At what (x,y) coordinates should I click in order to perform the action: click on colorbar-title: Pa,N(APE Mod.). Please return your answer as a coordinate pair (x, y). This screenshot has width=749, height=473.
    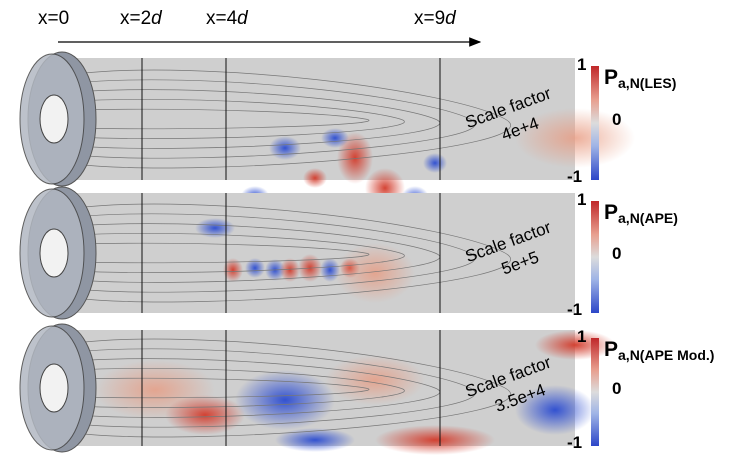
    Looking at the image, I should click on (659, 350).